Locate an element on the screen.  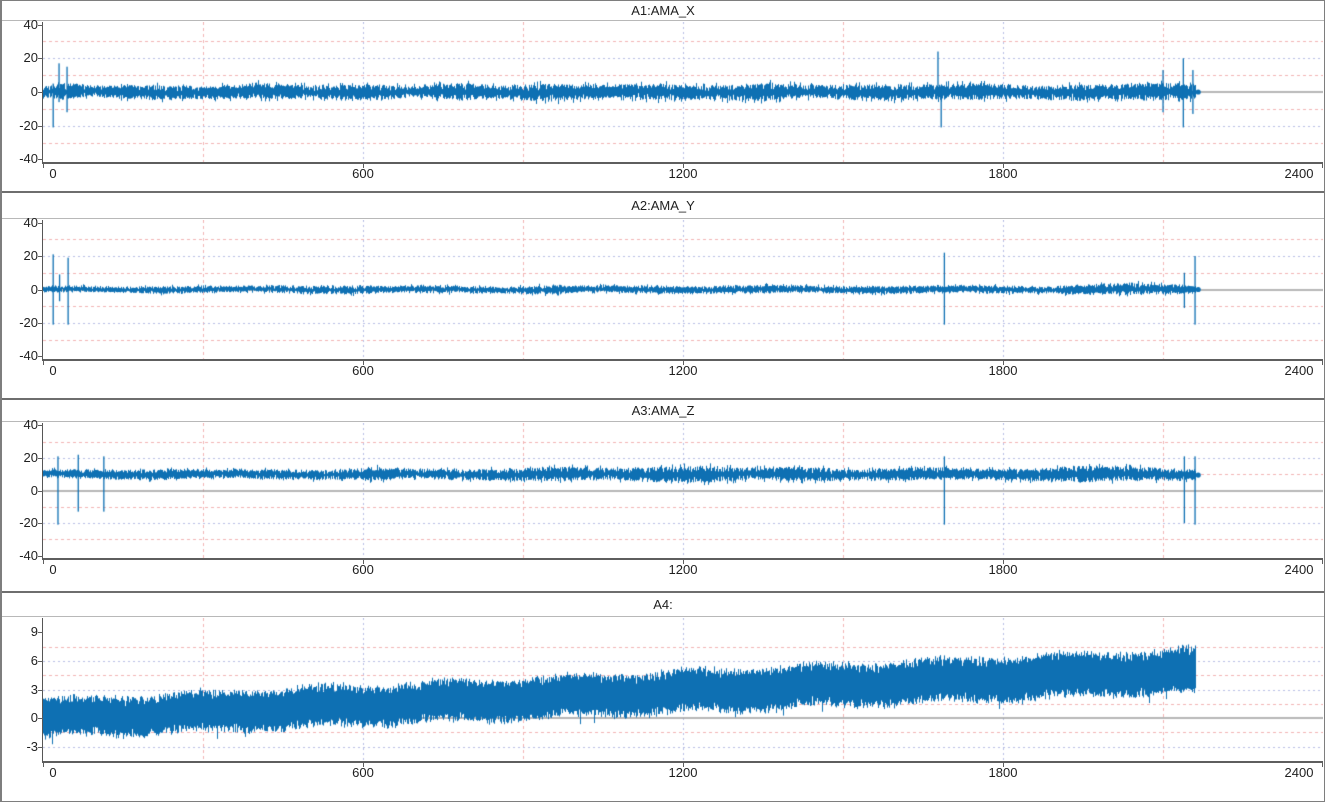
y-tick-label: -3 is located at coordinates (32, 746).